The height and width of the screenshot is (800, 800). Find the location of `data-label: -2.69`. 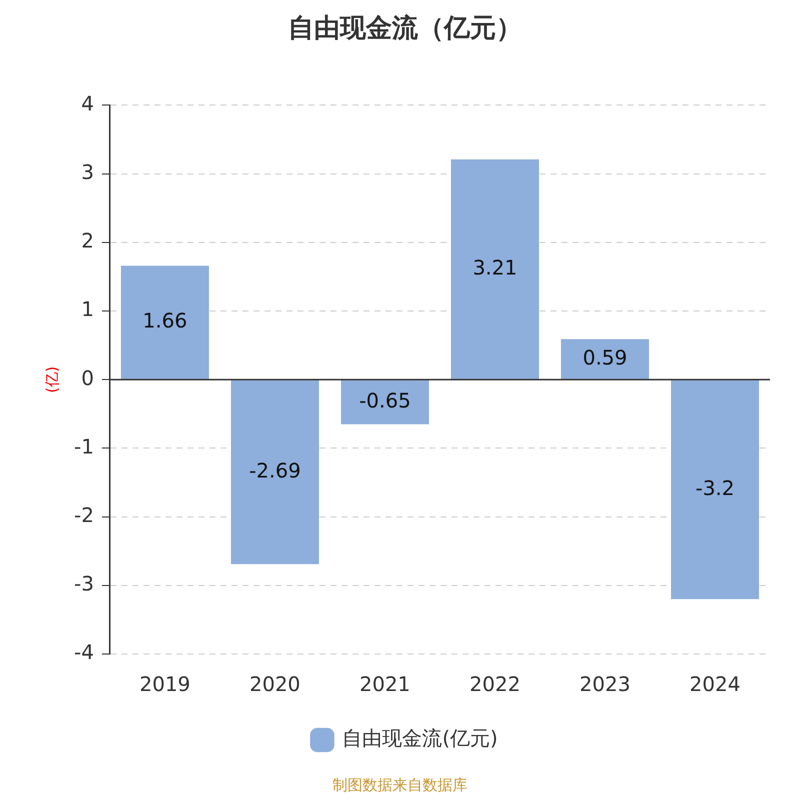

data-label: -2.69 is located at coordinates (275, 470).